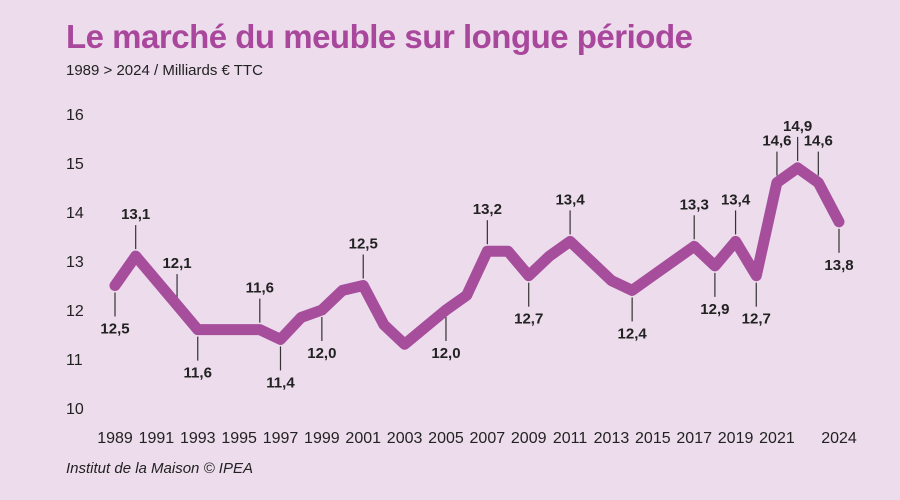 This screenshot has width=900, height=500. I want to click on x-tick-label: 2005, so click(446, 438).